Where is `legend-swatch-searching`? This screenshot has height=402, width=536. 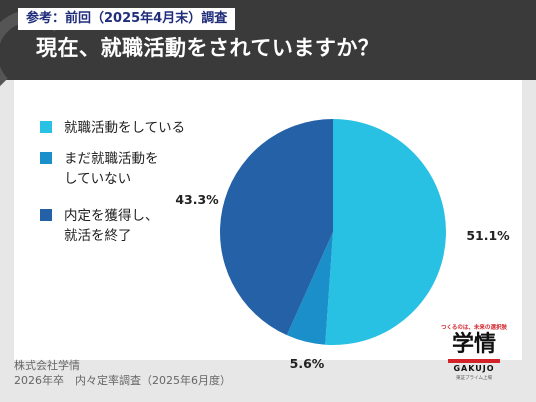 legend-swatch-searching is located at coordinates (46, 127).